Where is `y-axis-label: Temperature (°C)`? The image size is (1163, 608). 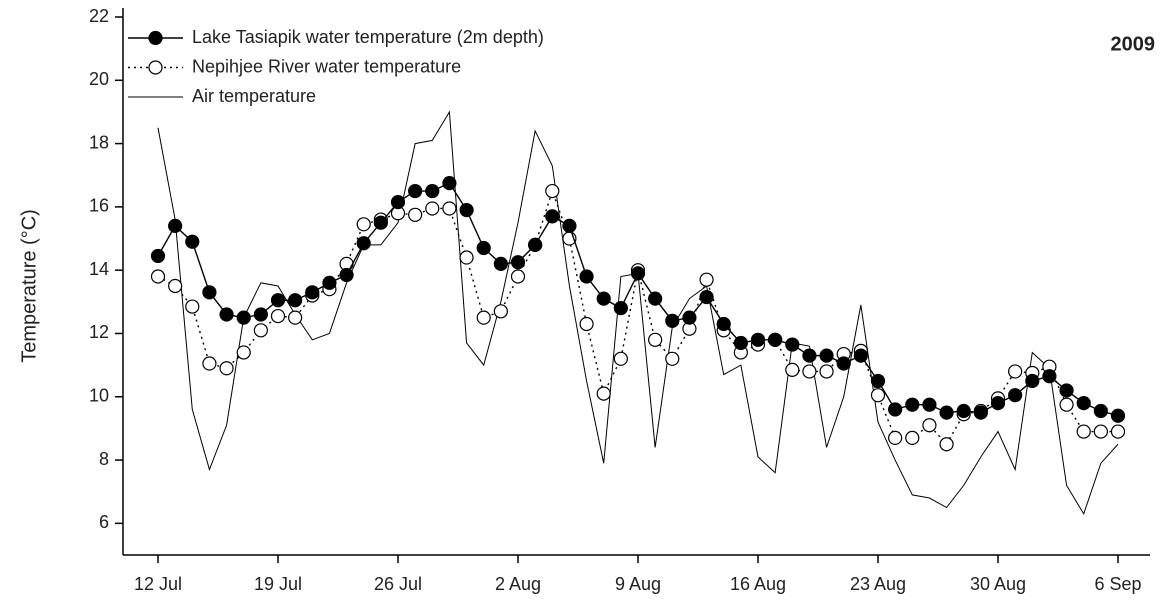 y-axis-label: Temperature (°C) is located at coordinates (29, 286).